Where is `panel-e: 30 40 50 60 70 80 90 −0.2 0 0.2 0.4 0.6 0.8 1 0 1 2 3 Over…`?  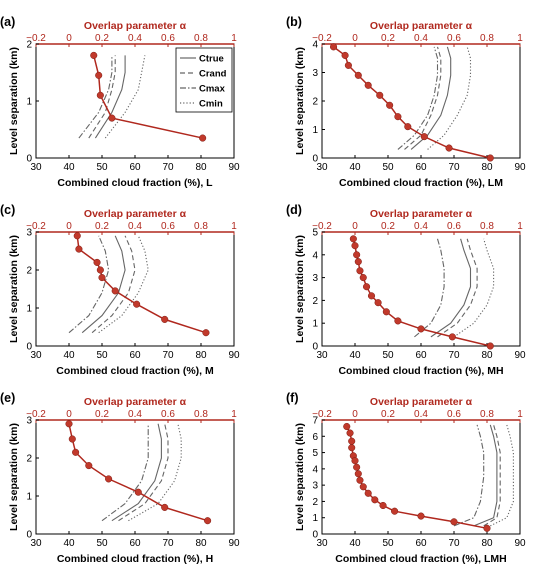 panel-e: 30 40 50 60 70 80 90 −0.2 0 0.2 0.4 0.6 0.8 1 0 1 2 3 Over… is located at coordinates (120, 478).